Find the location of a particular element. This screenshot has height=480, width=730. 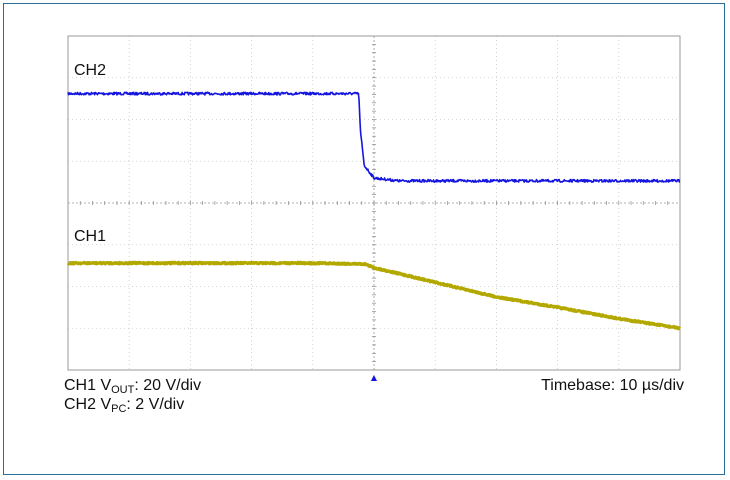

ch1-legend-suffix: : 20 V/div is located at coordinates (168, 385).